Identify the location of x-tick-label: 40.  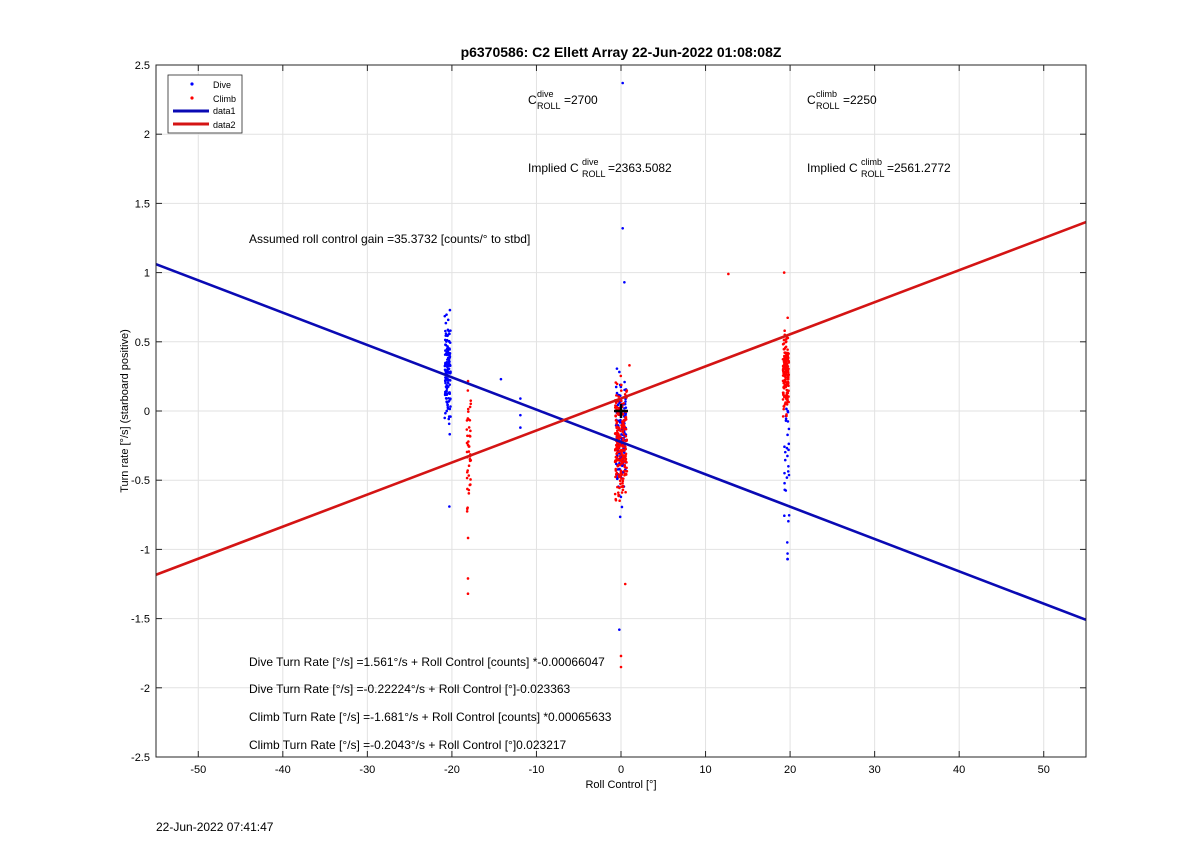
(959, 770).